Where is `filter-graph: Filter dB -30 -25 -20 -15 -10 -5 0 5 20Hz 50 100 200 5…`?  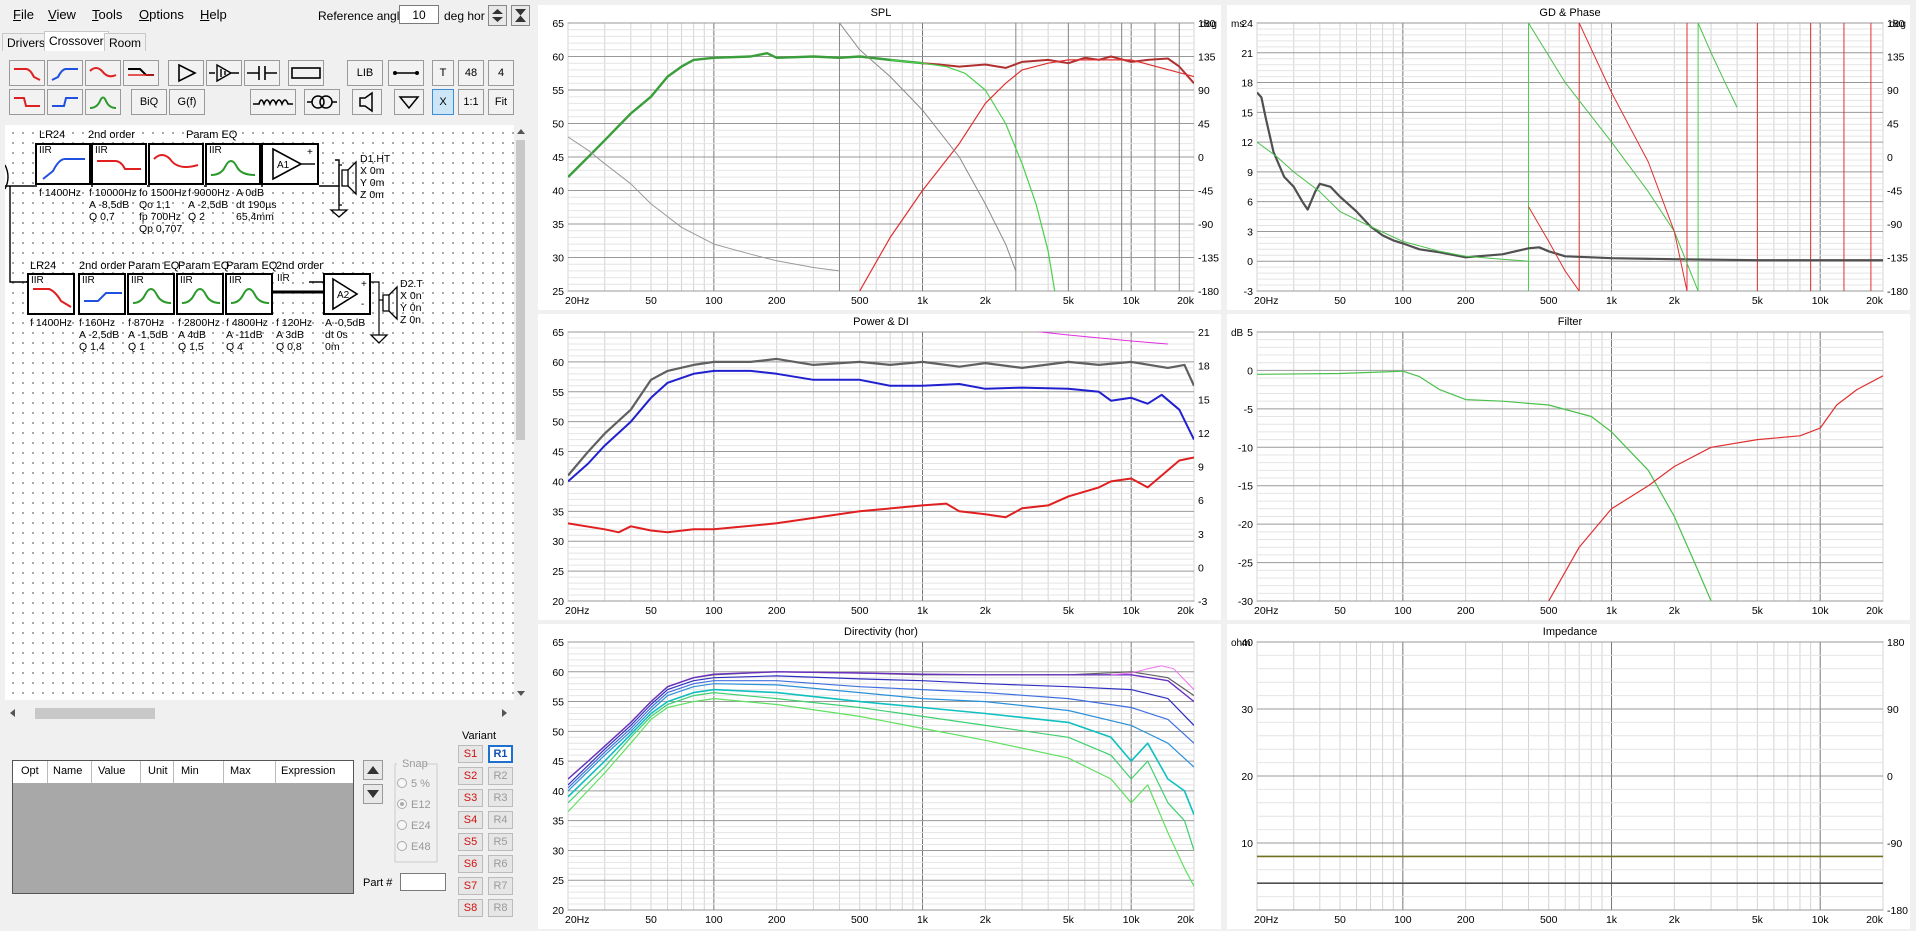
filter-graph: Filter dB -30 -25 -20 -15 -10 -5 0 5 20Hz 50 100 200 5… is located at coordinates (1568, 467).